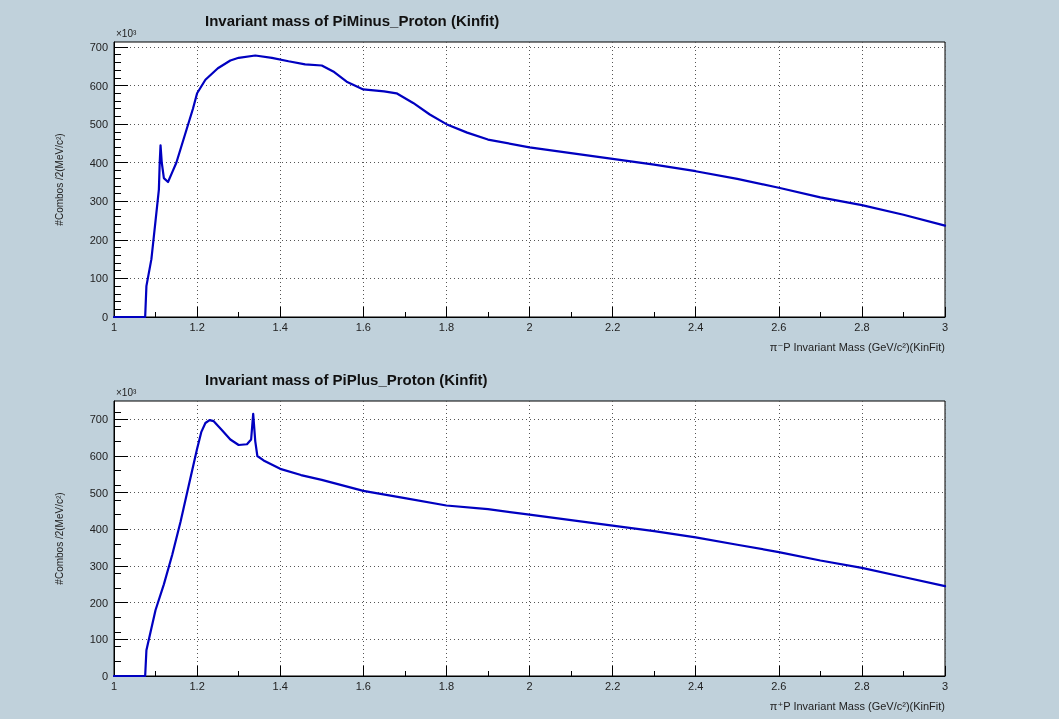 This screenshot has height=719, width=1059. What do you see at coordinates (857, 346) in the screenshot?
I see `x-axis-title: π⁻P Invariant Mass (GeV/c²)(KinFit)` at bounding box center [857, 346].